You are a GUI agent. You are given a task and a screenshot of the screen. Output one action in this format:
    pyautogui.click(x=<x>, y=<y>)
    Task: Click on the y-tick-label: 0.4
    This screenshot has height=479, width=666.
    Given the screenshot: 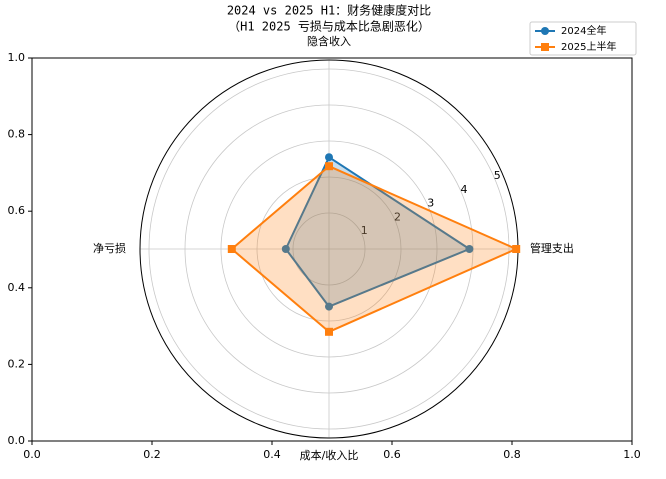 What is the action you would take?
    pyautogui.click(x=17, y=287)
    